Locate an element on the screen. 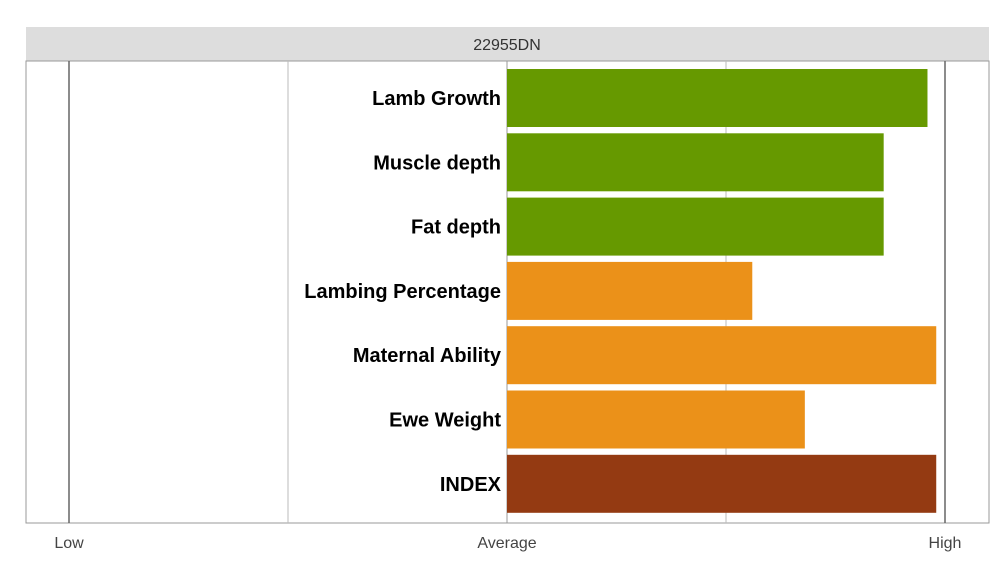 Image resolution: width=1000 pixels, height=571 pixels. category-label: Maternal Ability is located at coordinates (427, 356).